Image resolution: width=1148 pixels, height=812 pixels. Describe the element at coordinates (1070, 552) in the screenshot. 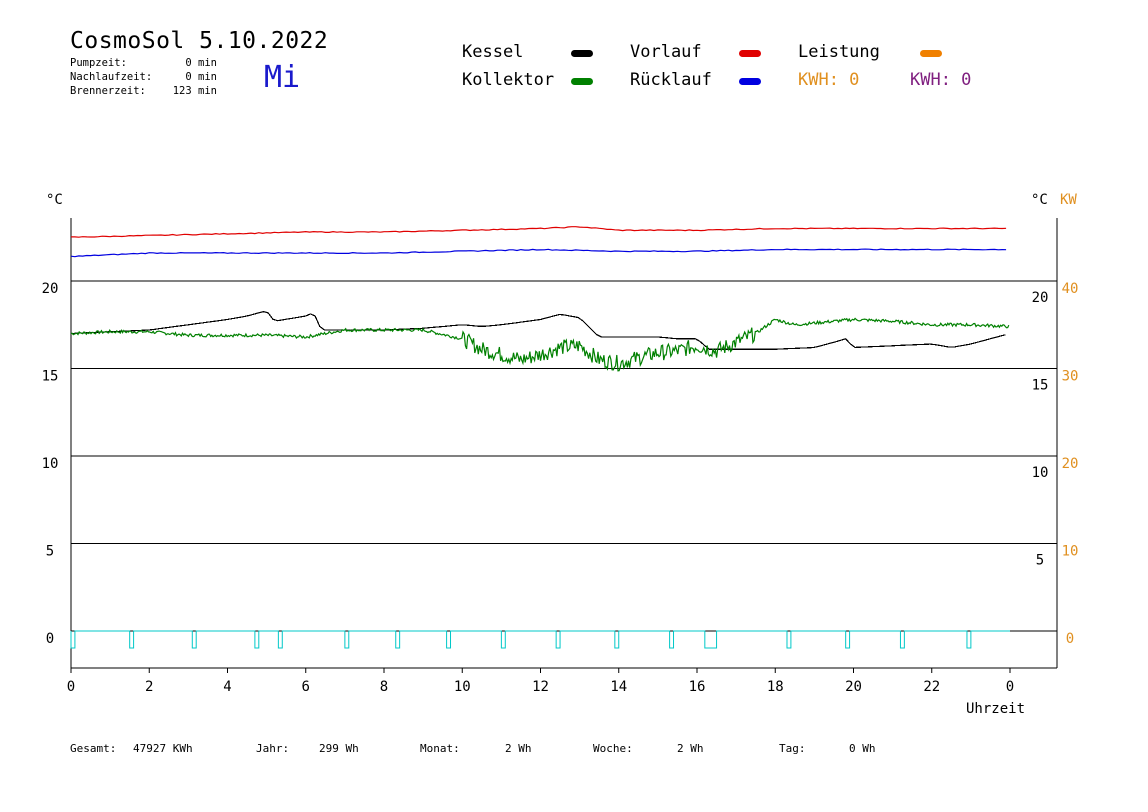

I see `y-tick-label-right-kw: 10` at that location.